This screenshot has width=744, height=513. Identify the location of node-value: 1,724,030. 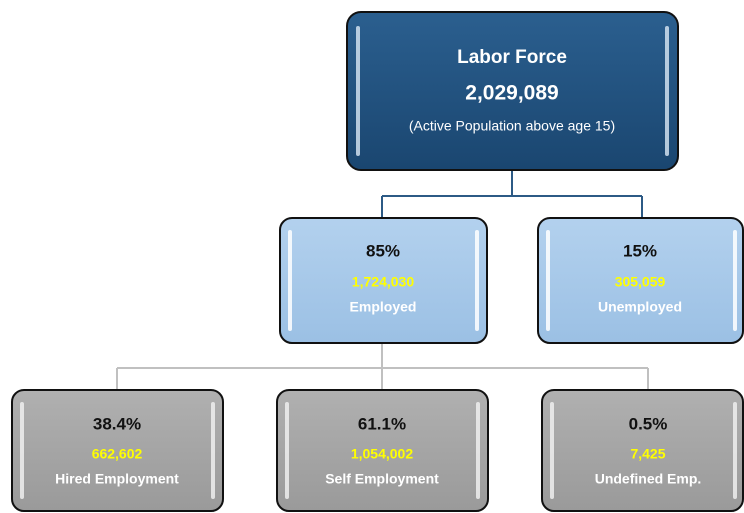
(383, 282).